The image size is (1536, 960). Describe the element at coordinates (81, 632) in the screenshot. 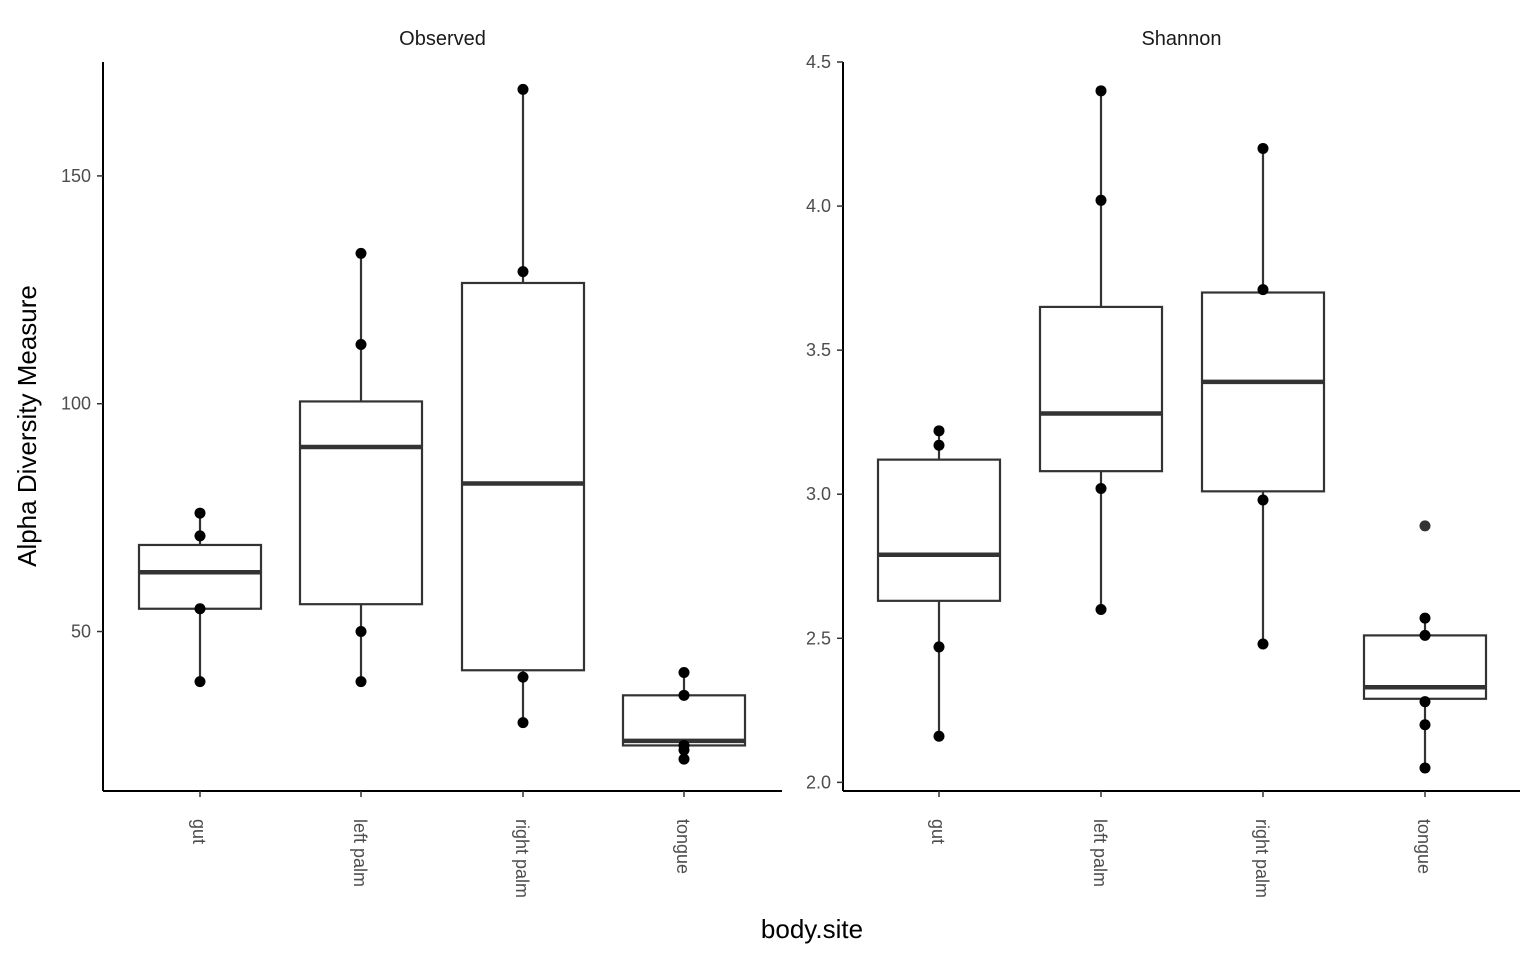

I see `y-tick-label: 50` at that location.